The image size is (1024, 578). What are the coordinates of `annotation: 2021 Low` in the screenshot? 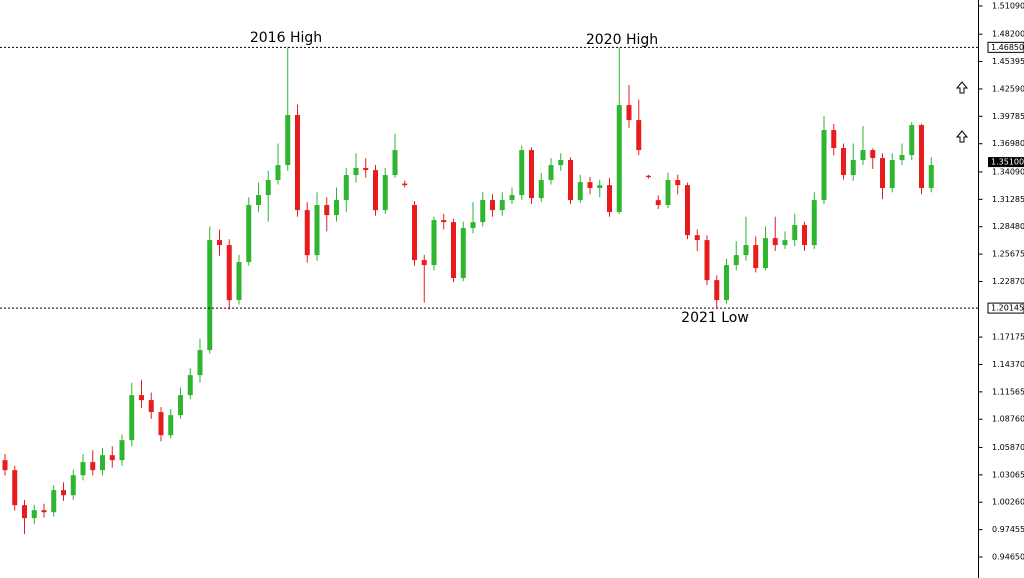 It's located at (715, 318).